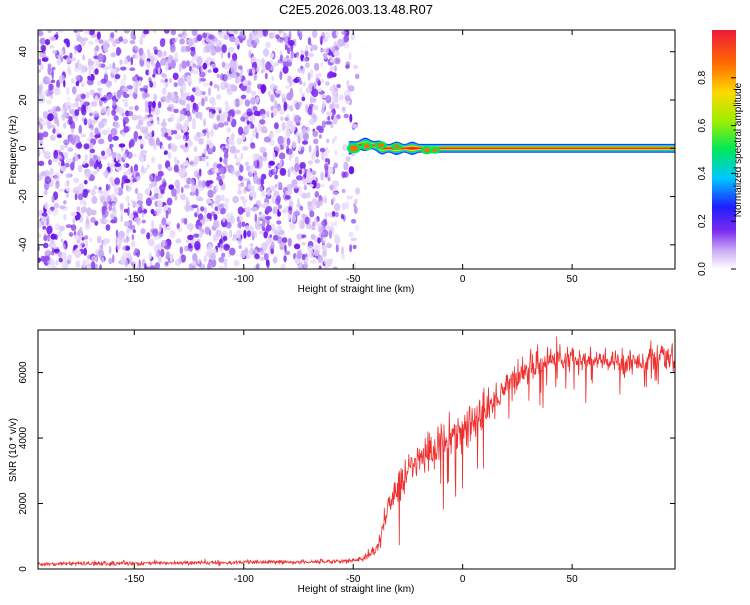 This screenshot has width=750, height=605. What do you see at coordinates (23, 437) in the screenshot?
I see `snr-y-tick-label: 4000` at bounding box center [23, 437].